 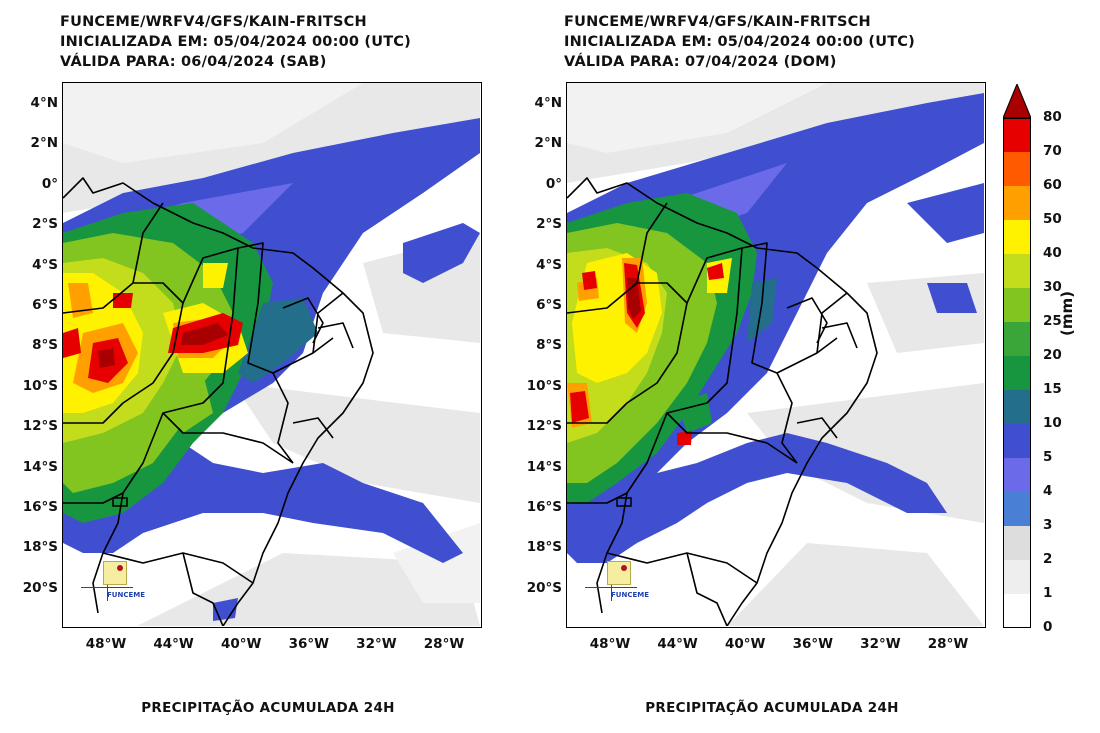 I want to click on colorbar-label: 15, so click(x=1052, y=389).